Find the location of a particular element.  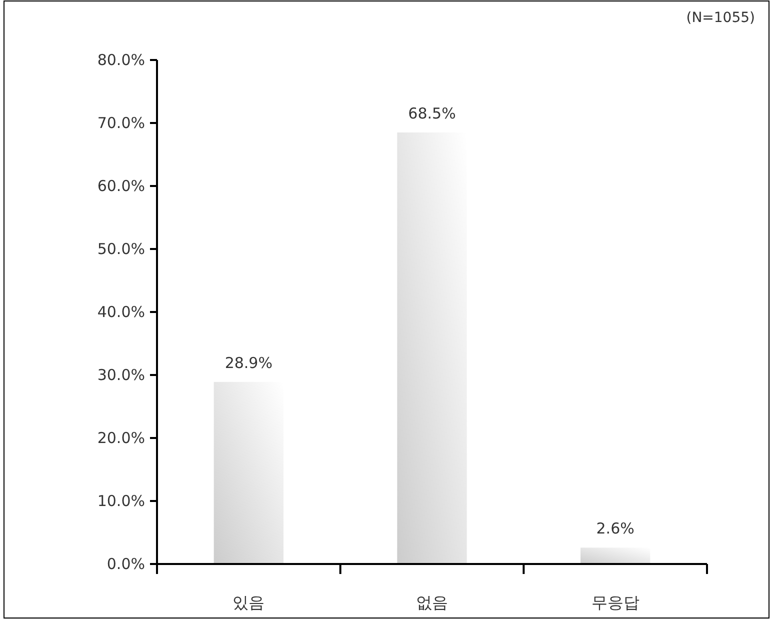

y-tick-label: 0.0% is located at coordinates (125, 564).